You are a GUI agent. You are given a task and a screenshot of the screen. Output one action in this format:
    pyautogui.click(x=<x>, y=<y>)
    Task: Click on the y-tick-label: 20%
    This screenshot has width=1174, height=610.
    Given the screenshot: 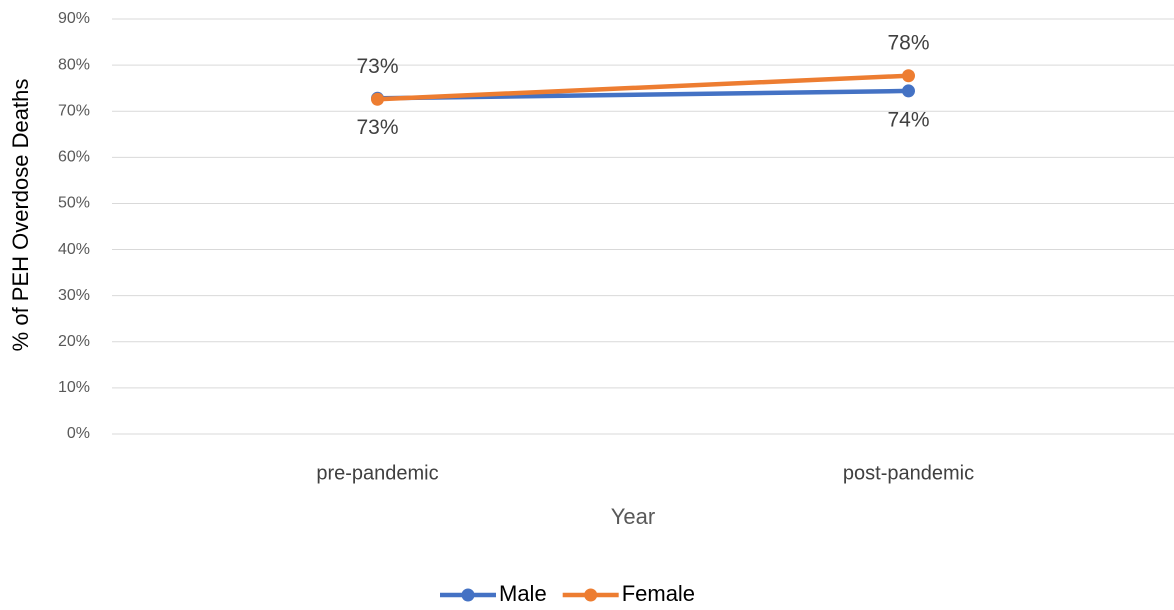 What is the action you would take?
    pyautogui.click(x=74, y=341)
    